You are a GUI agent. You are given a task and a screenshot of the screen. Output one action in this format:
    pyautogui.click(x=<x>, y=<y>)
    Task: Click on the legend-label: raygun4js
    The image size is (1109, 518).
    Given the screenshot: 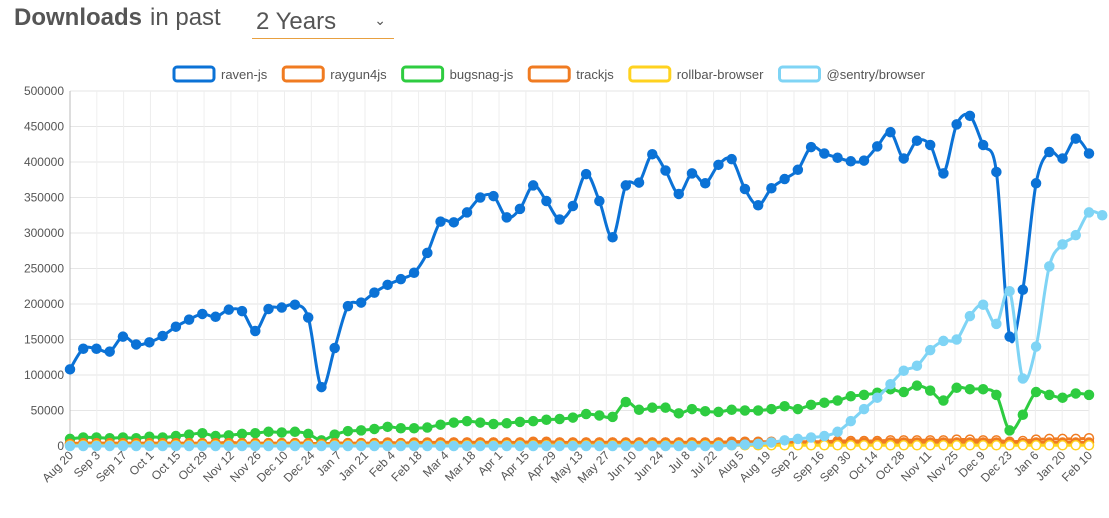 What is the action you would take?
    pyautogui.click(x=358, y=74)
    